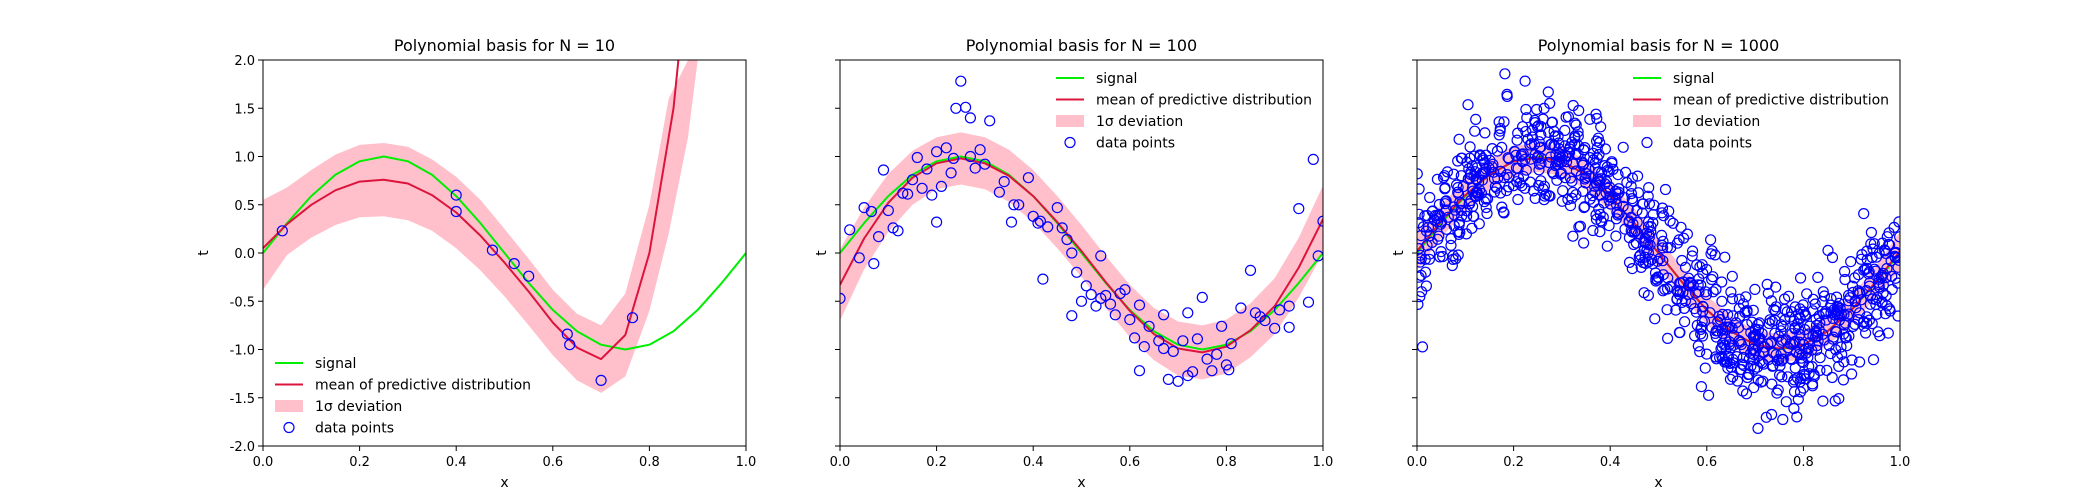  What do you see at coordinates (1070, 121) in the screenshot?
I see `legend-deviation-swatch` at bounding box center [1070, 121].